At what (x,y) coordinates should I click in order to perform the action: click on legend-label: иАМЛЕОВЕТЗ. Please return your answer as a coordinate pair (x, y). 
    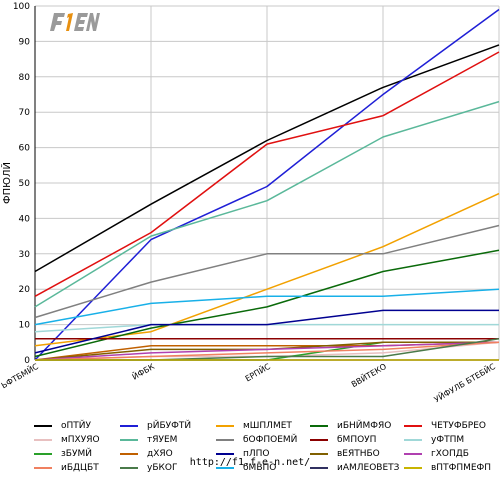
    Looking at the image, I should click on (368, 468).